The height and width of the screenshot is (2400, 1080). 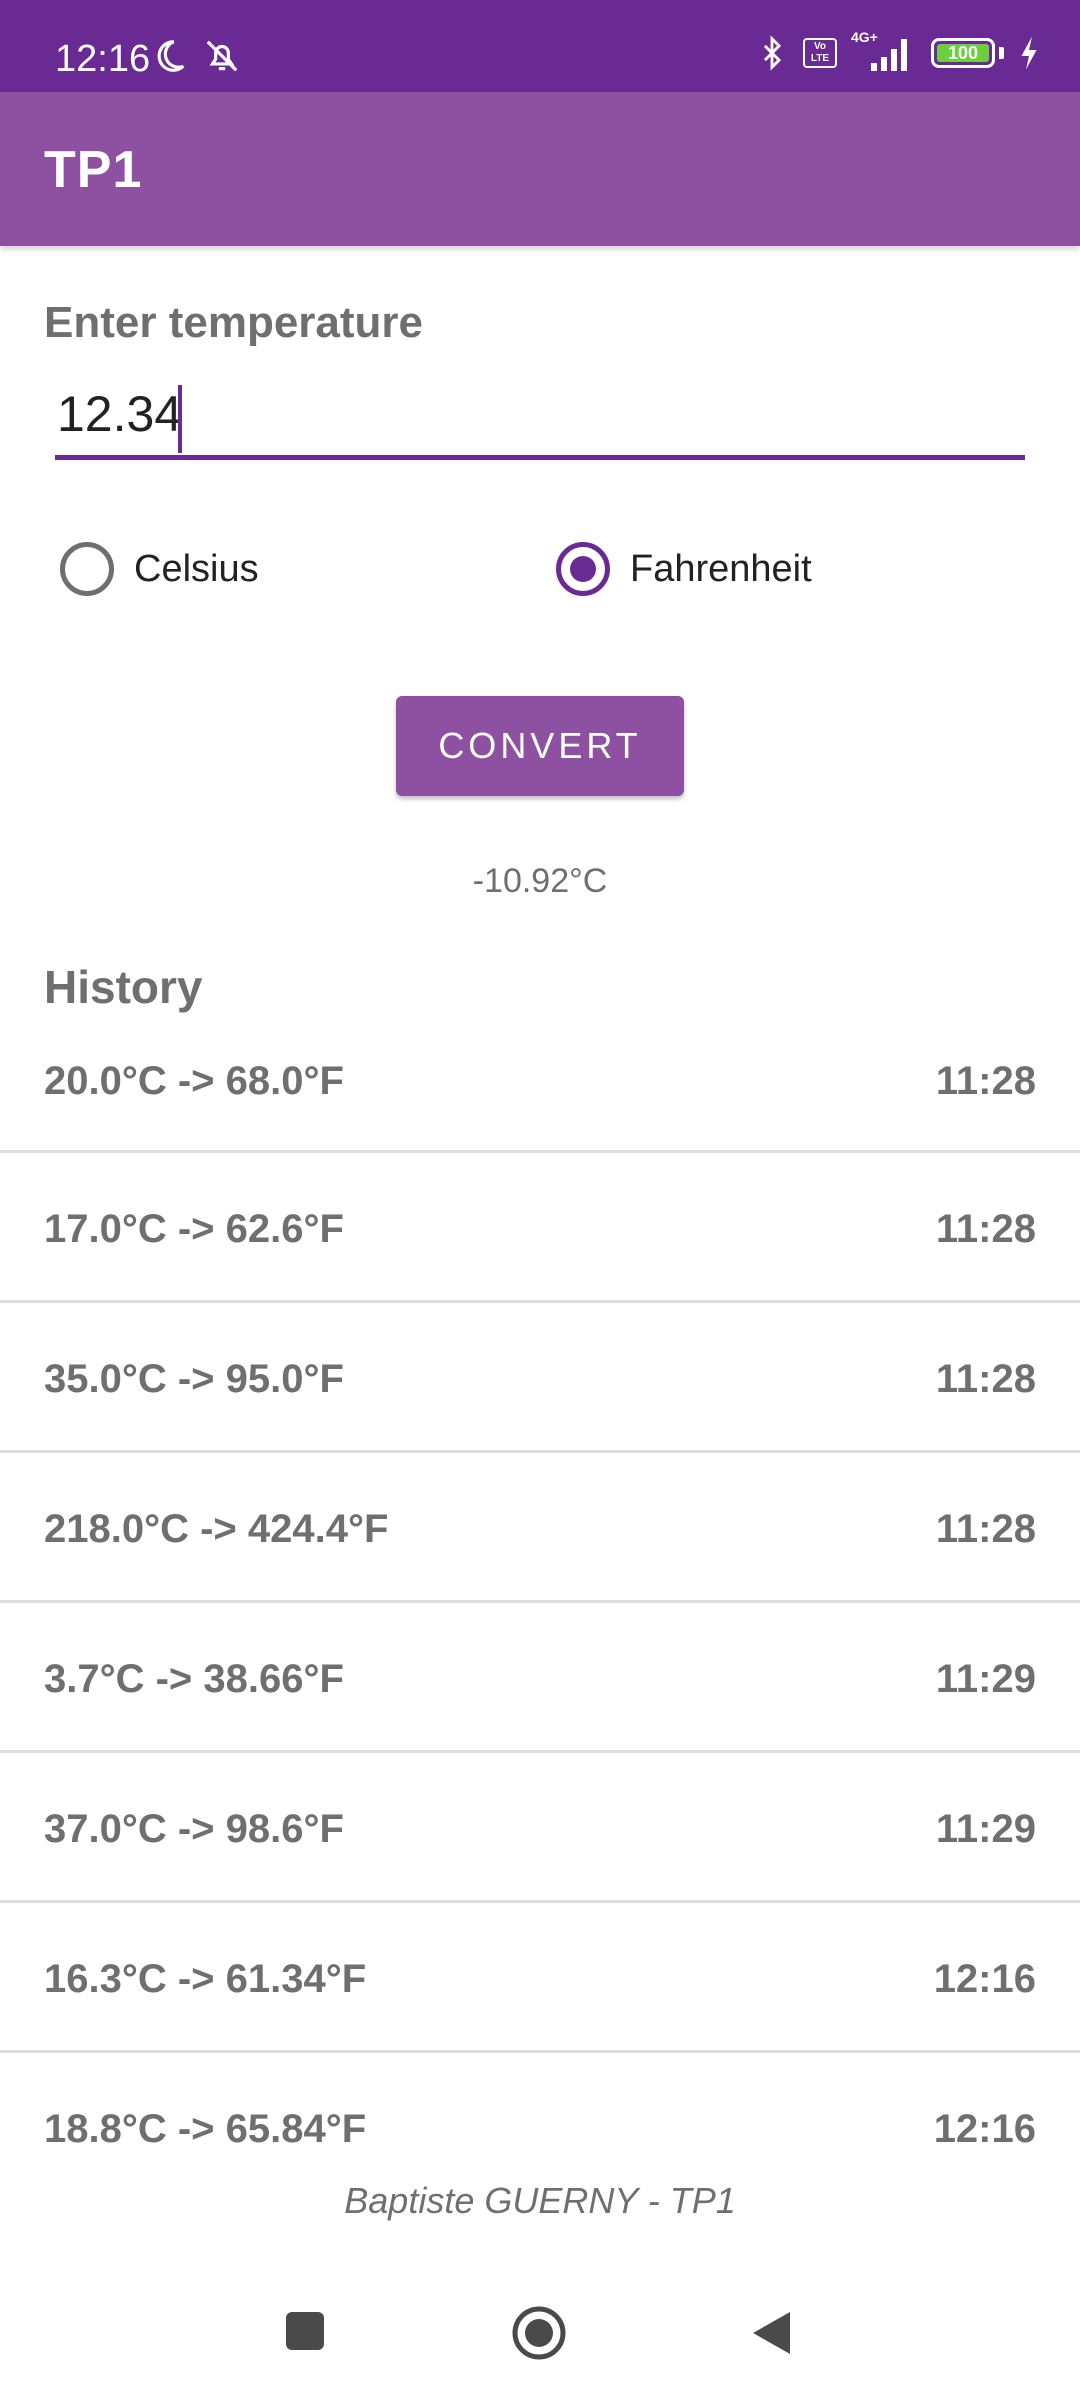 I want to click on history-conversion: 35.0°C -> 95.0°F, so click(x=194, y=1379).